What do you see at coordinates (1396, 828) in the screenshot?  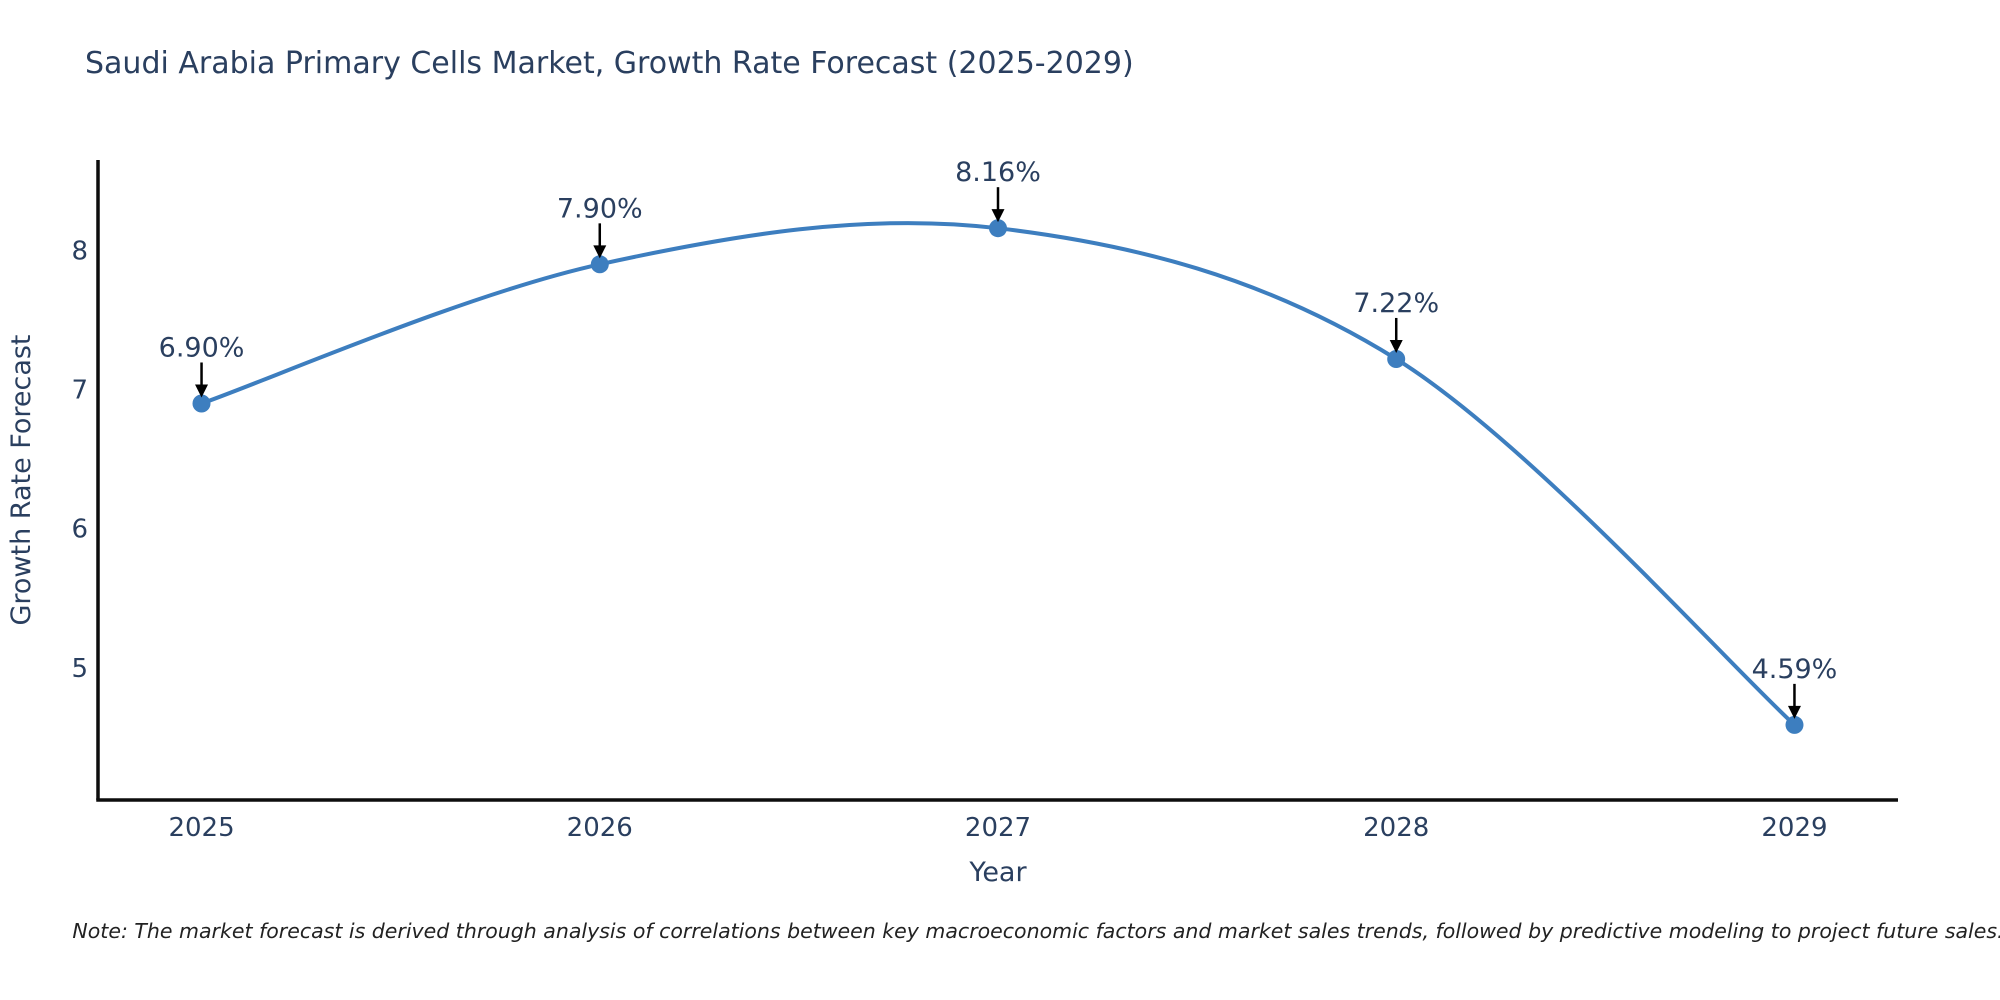 I see `x-tick-label-2028: 2028` at bounding box center [1396, 828].